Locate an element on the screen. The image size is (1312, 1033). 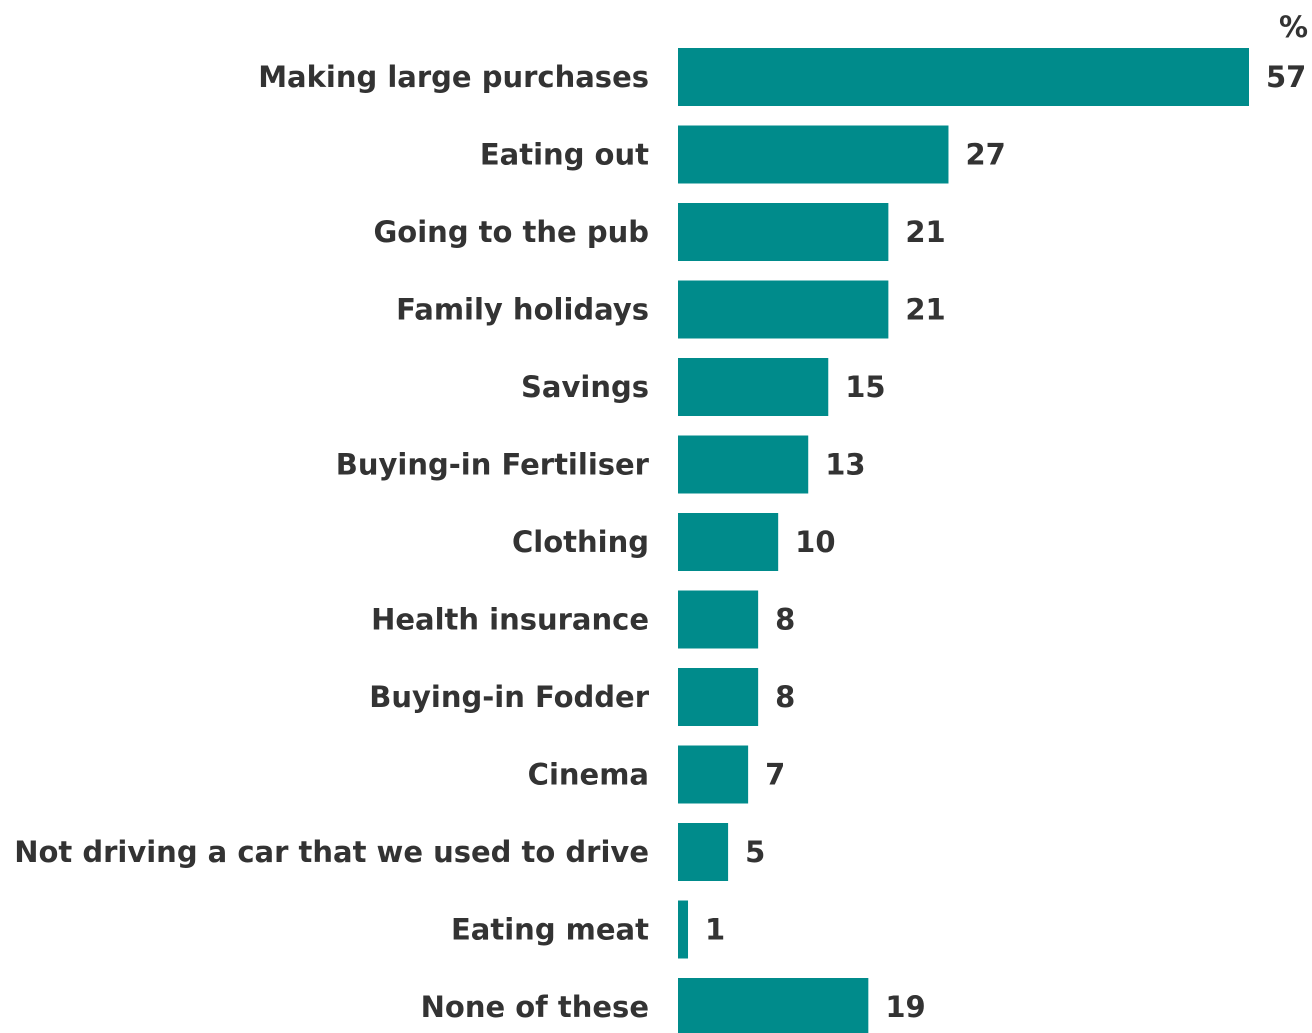
value-label: 5 is located at coordinates (755, 852).